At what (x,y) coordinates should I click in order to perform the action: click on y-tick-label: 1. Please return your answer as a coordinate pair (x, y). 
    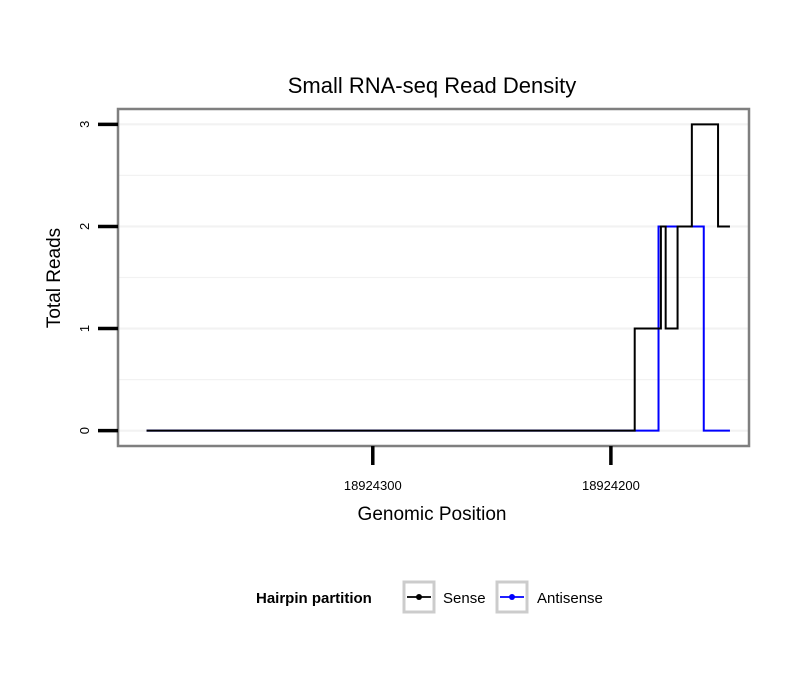
    Looking at the image, I should click on (84, 328).